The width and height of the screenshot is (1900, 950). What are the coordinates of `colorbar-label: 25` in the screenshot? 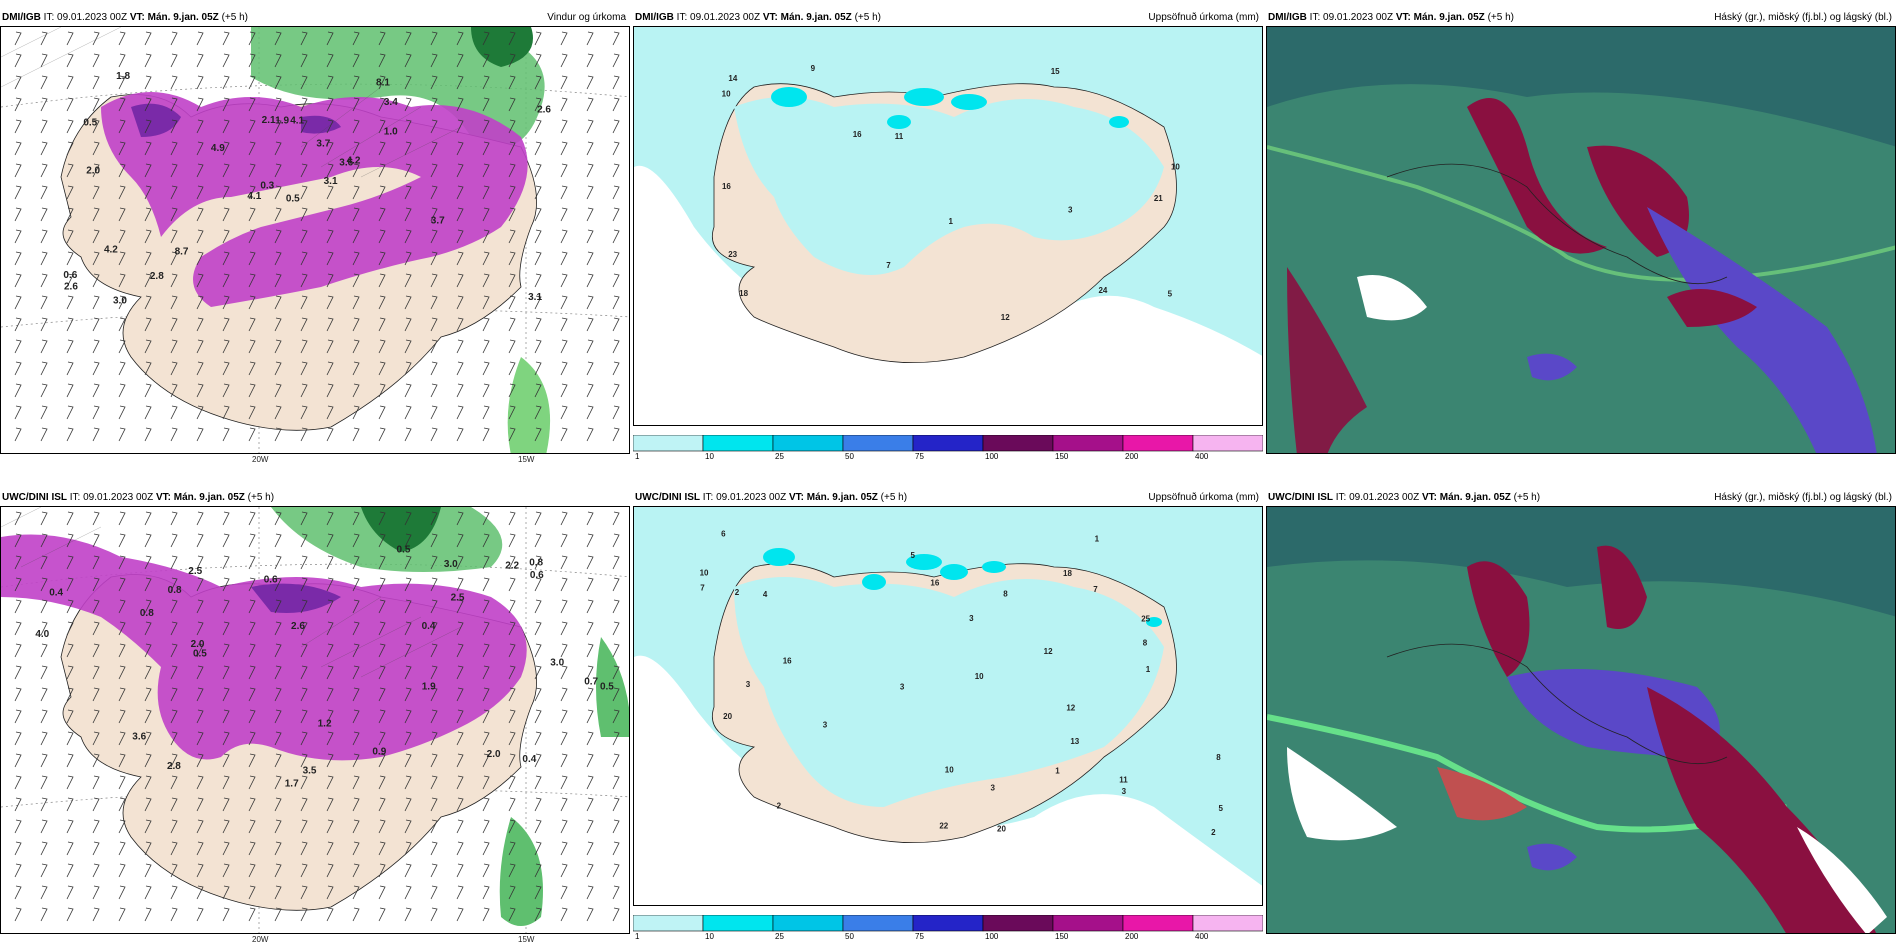 It's located at (779, 936).